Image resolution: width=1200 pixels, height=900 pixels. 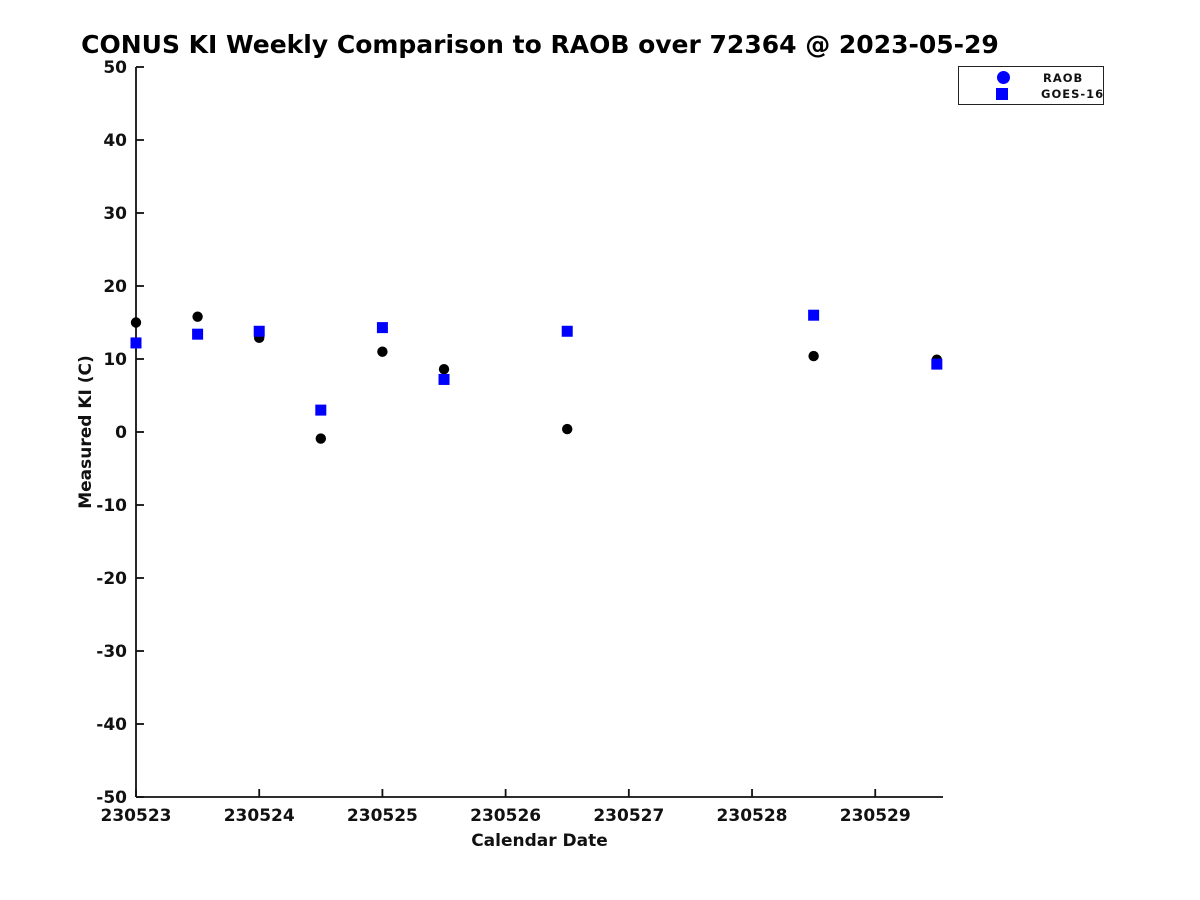 What do you see at coordinates (111, 725) in the screenshot?
I see `y-tick-label: -40` at bounding box center [111, 725].